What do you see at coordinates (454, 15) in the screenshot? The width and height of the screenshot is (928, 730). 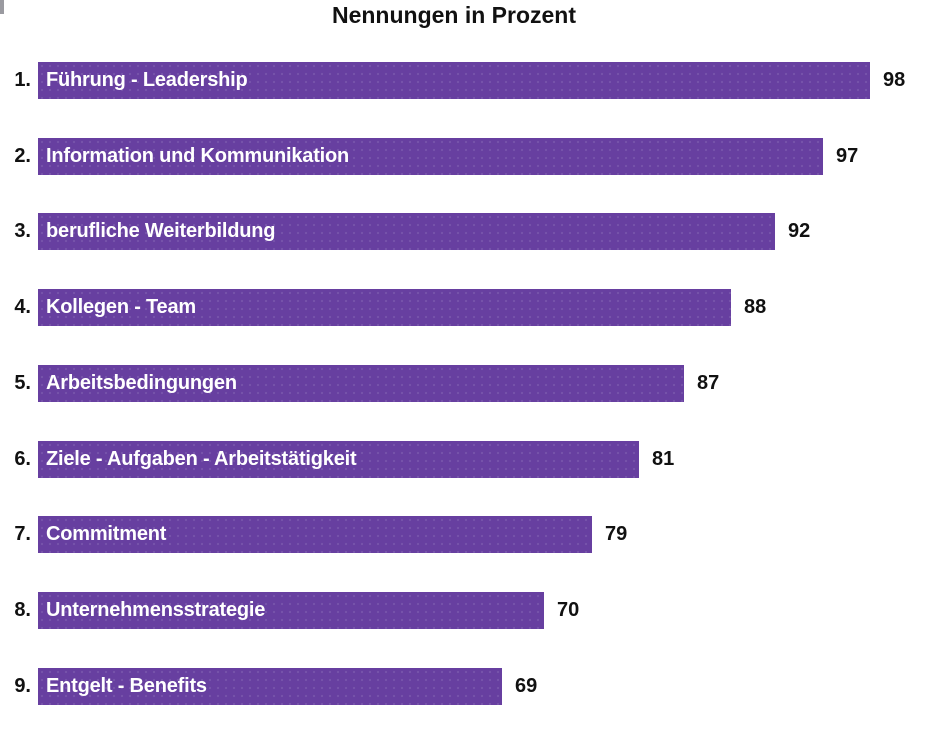 I see `chart-title: Nennungen in Prozent` at bounding box center [454, 15].